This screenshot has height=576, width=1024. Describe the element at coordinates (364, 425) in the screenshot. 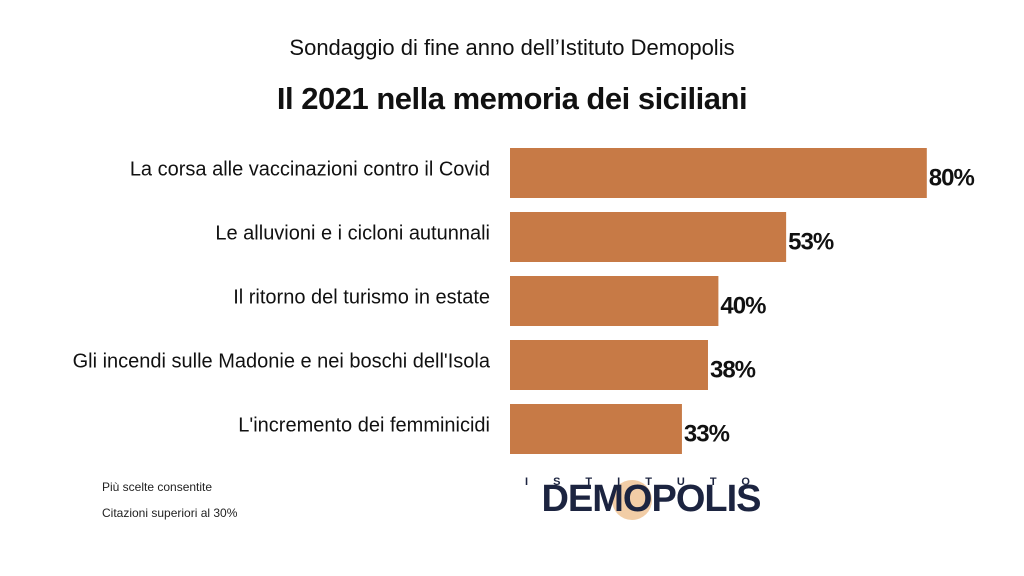

I see `category-label: L'incremento dei femminicidi` at that location.